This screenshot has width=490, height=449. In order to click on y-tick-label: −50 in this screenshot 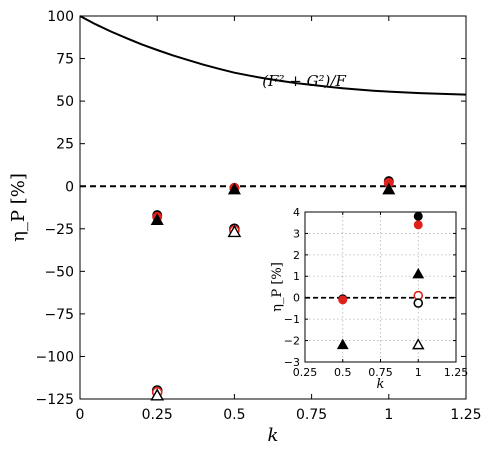, I will do `click(59, 272)`.